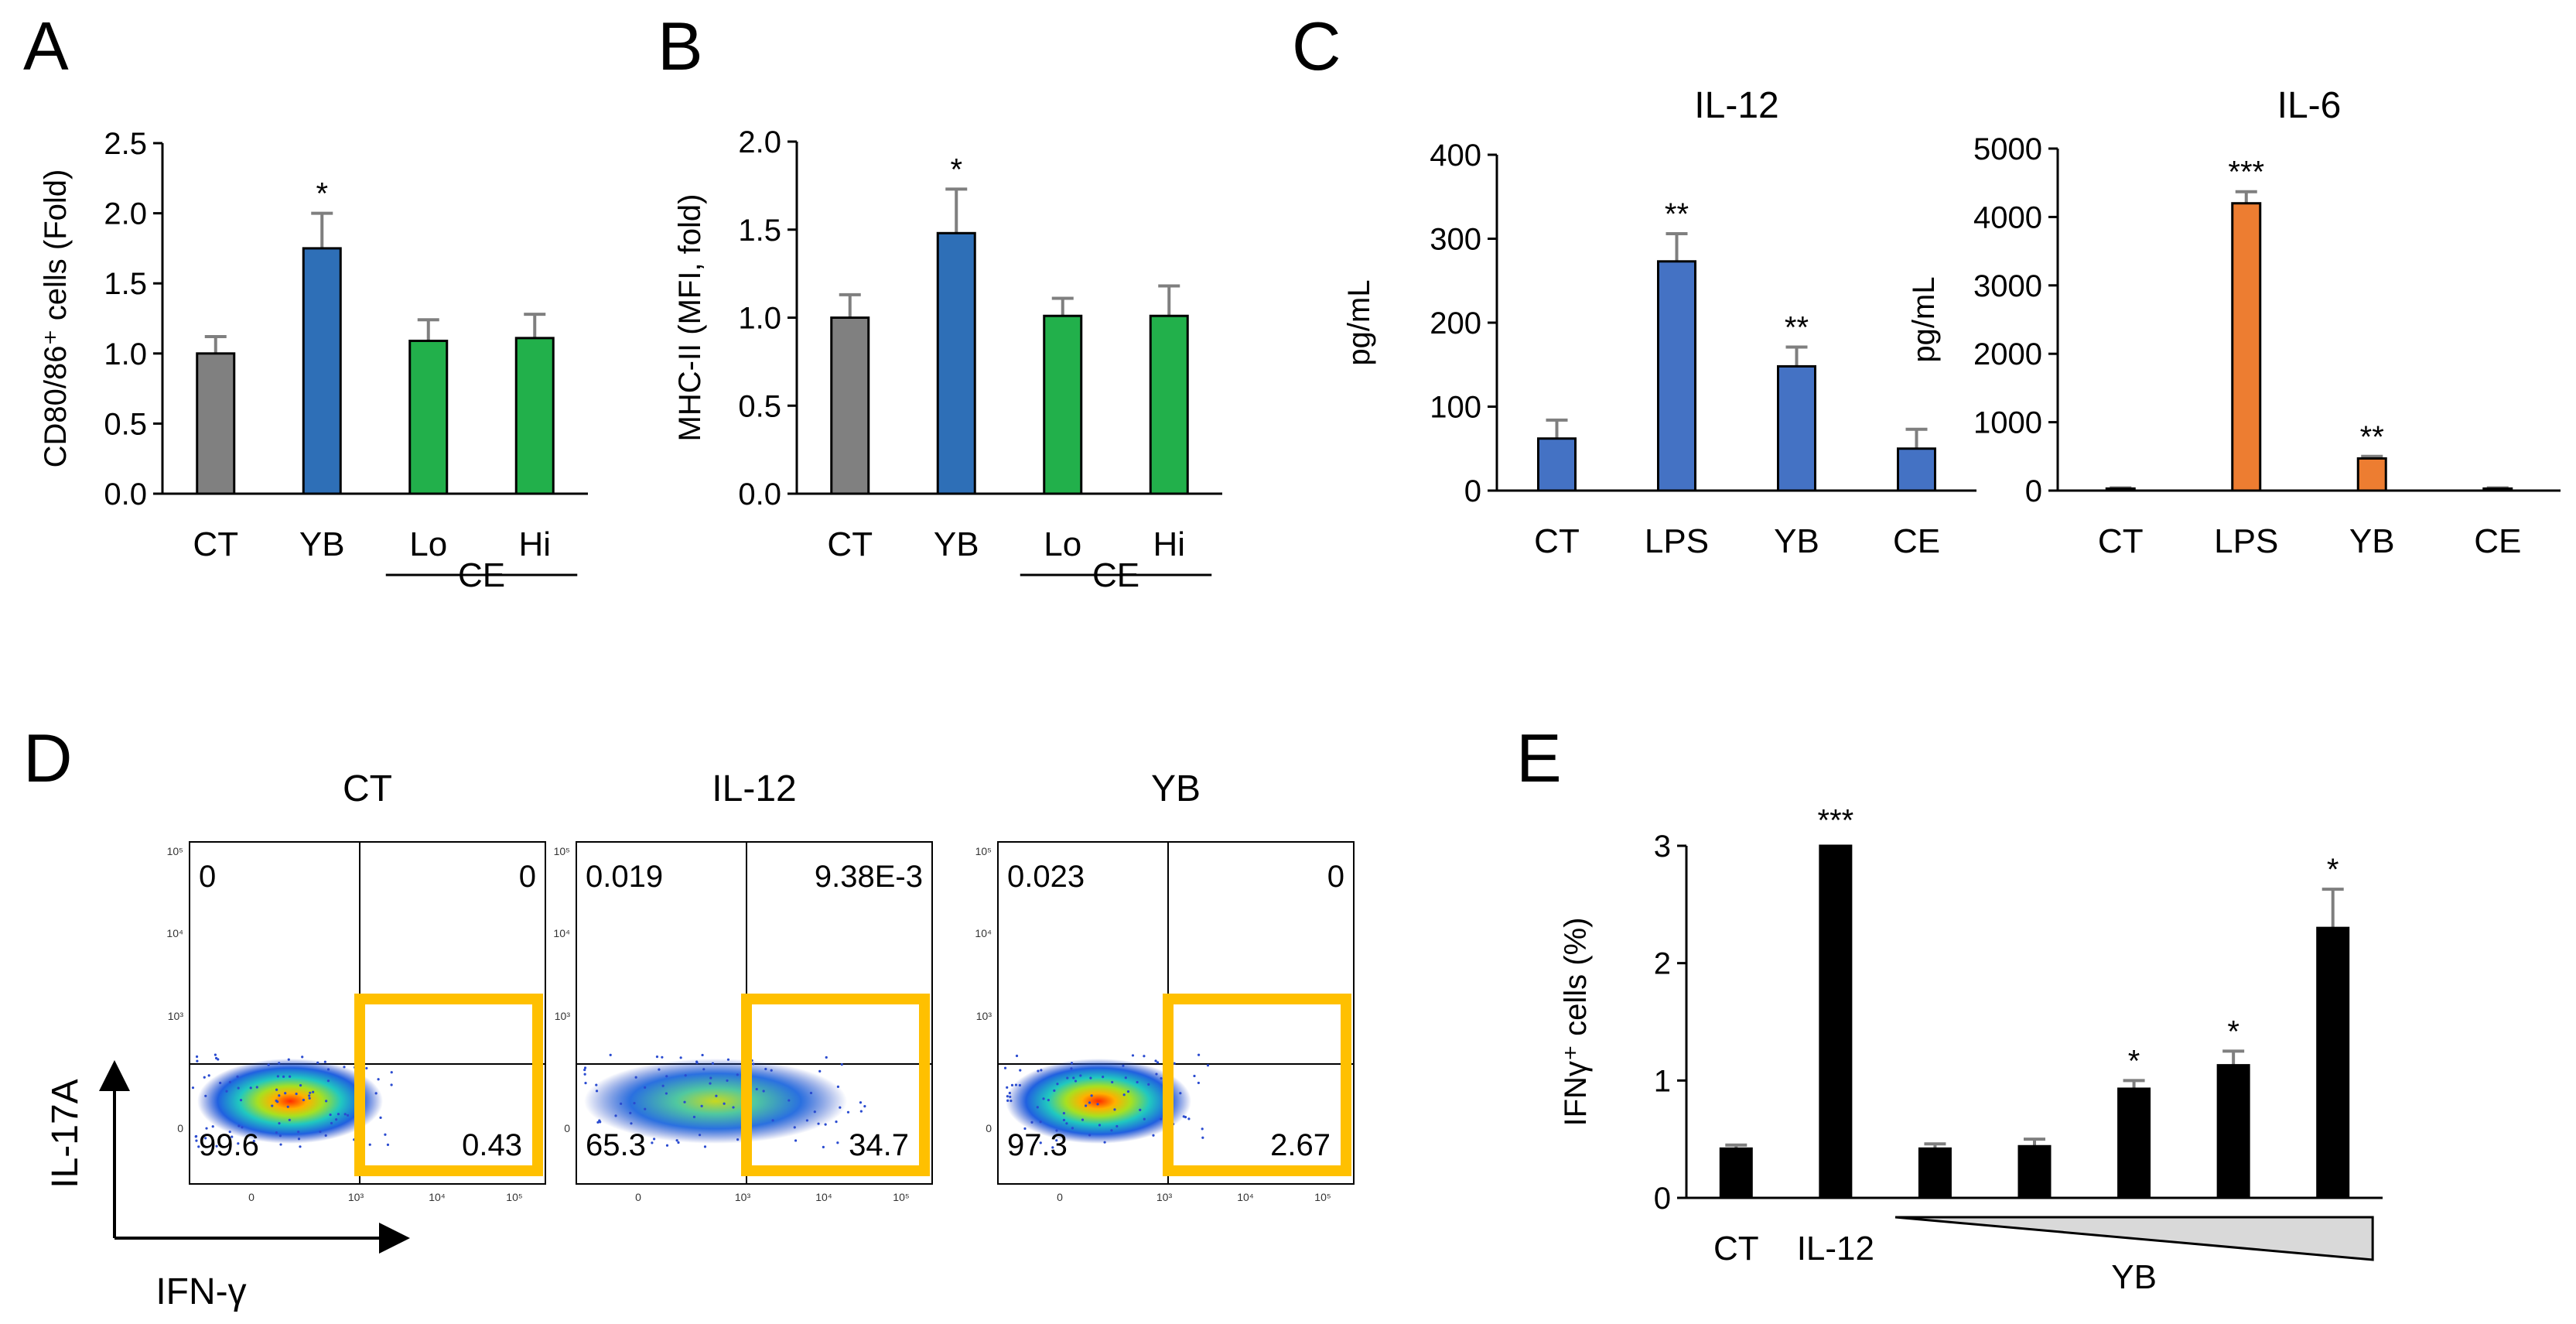  I want to click on y-tick-label: 3000, so click(2007, 286).